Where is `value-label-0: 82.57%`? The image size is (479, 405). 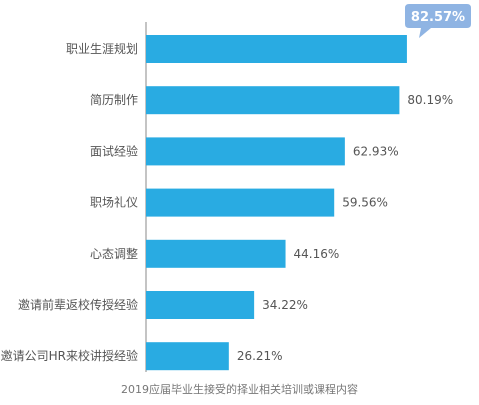
value-label-0: 82.57% is located at coordinates (438, 17).